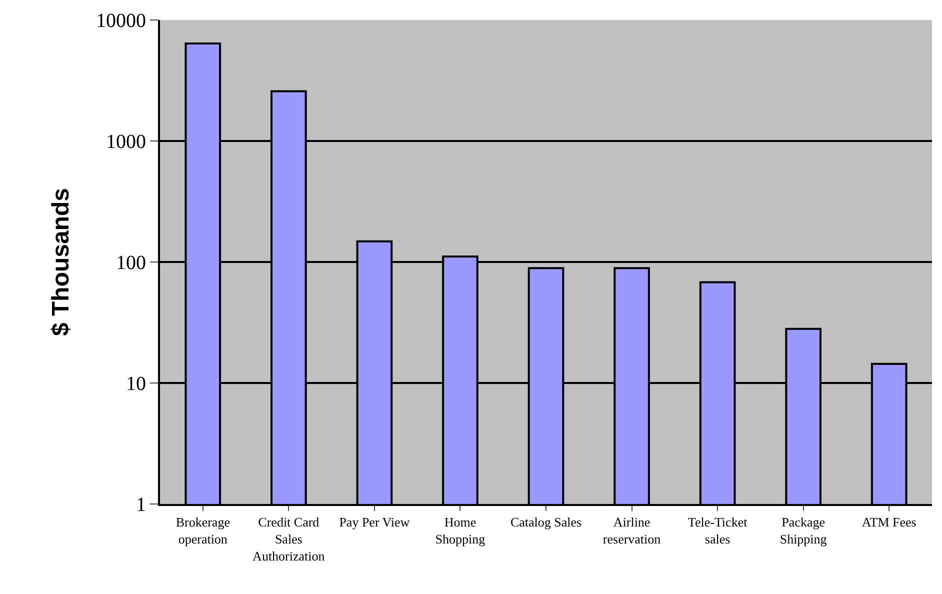  What do you see at coordinates (131, 263) in the screenshot?
I see `y-tick-label: 100` at bounding box center [131, 263].